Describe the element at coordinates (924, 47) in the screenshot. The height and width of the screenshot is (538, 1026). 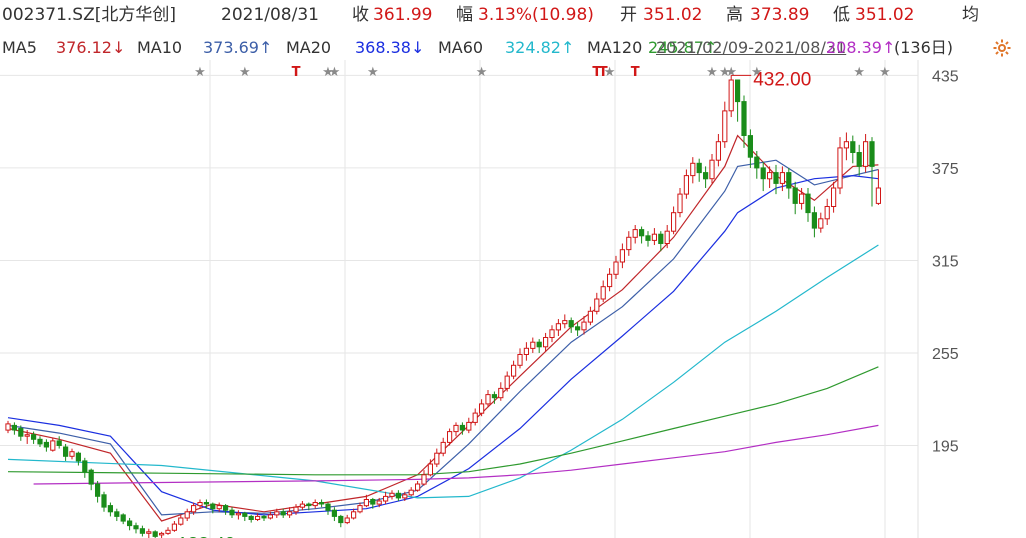
I see `period-length: (136日)` at that location.